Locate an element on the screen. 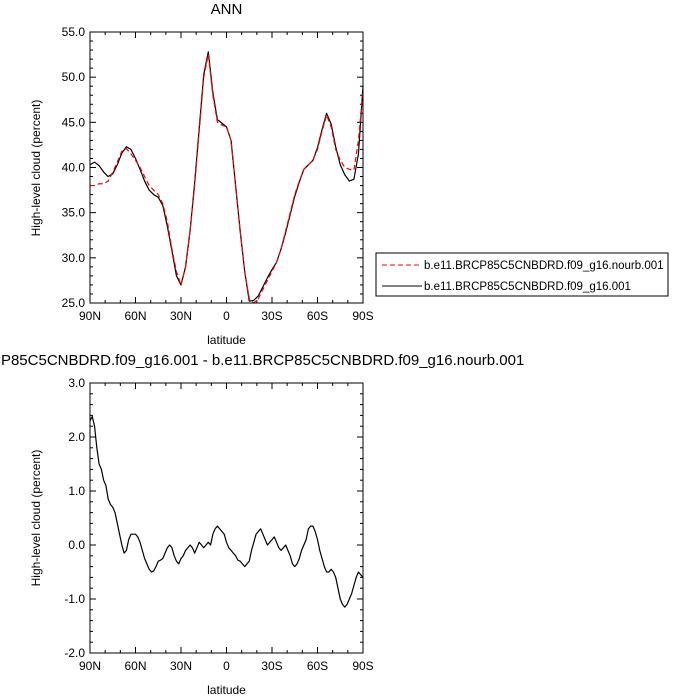 The image size is (700, 700). bottom-x-tick-label: 90S is located at coordinates (362, 666).